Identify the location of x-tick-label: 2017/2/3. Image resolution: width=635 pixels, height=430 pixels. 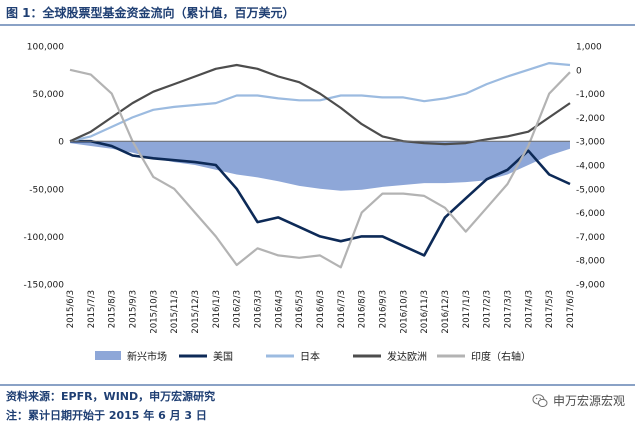
(488, 309).